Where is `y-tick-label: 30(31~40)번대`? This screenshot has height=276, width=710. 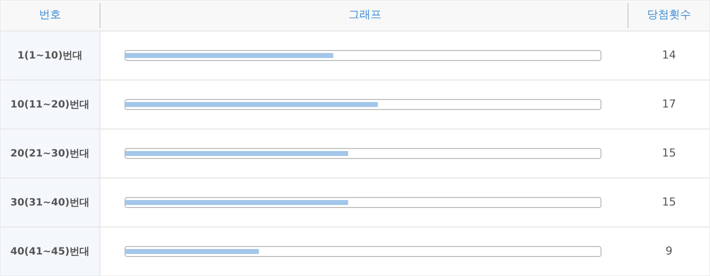 y-tick-label: 30(31~40)번대 is located at coordinates (50, 203).